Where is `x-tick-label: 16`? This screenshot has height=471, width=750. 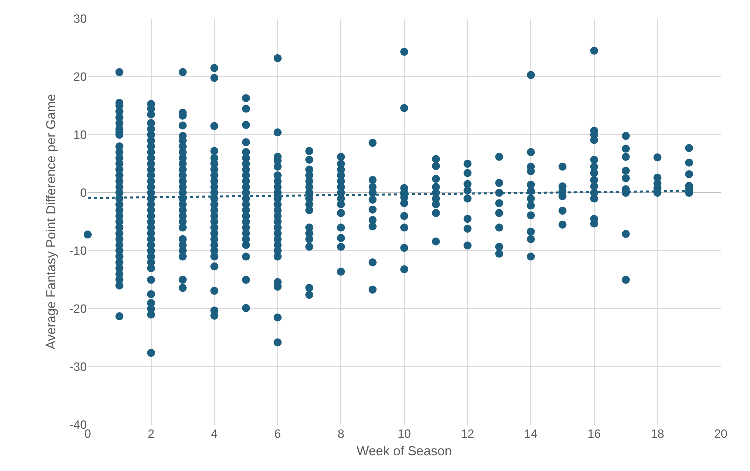 x-tick-label: 16 is located at coordinates (595, 434).